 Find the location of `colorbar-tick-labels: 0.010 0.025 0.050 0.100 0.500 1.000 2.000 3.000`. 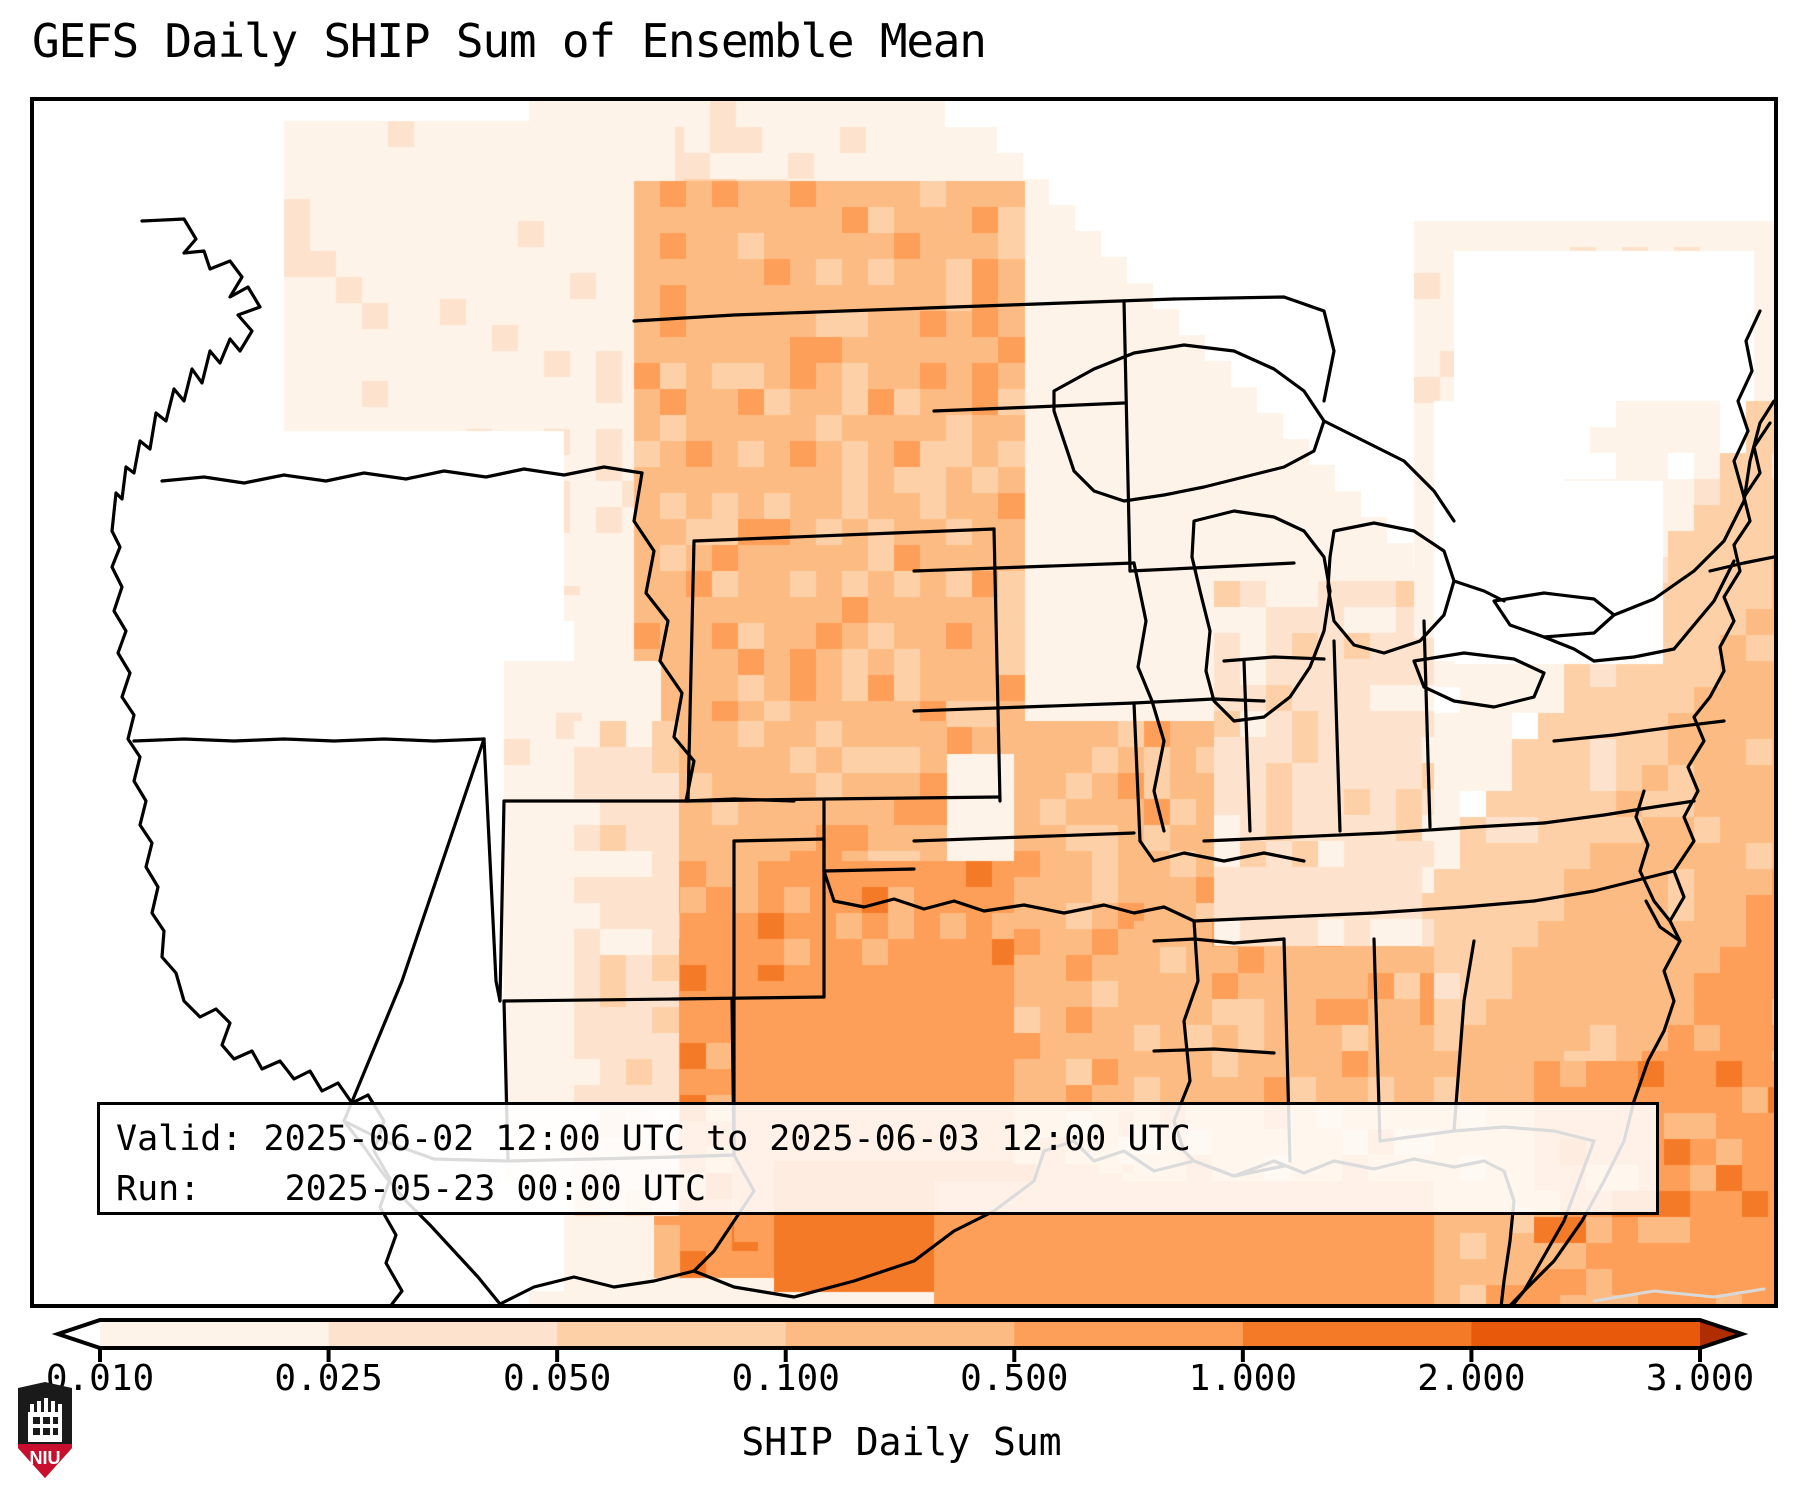

colorbar-tick-labels: 0.010 0.025 0.050 0.100 0.500 1.000 2.000 3.000 is located at coordinates (901, 1383).